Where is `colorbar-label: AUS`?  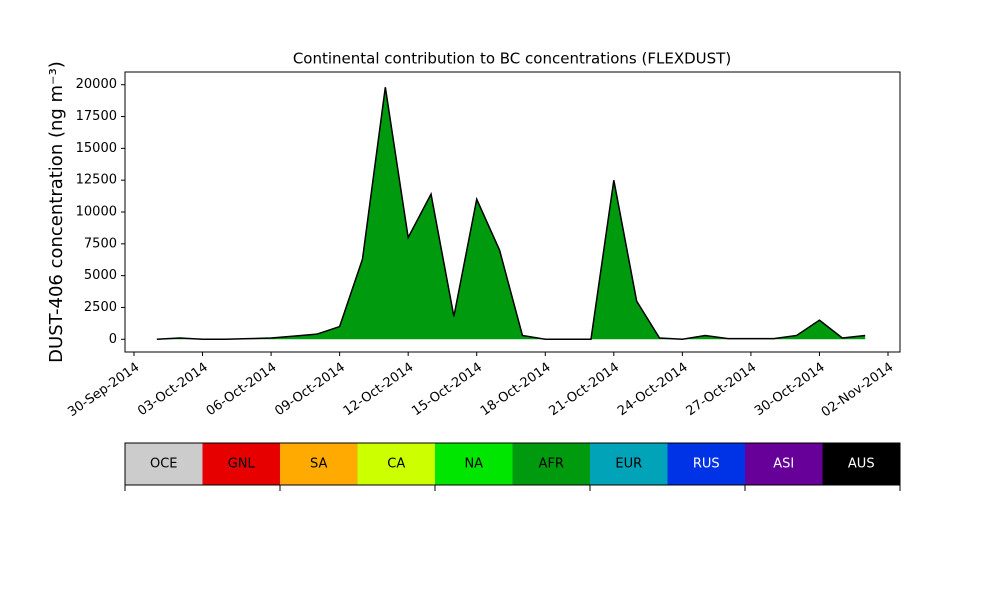
colorbar-label: AUS is located at coordinates (861, 464).